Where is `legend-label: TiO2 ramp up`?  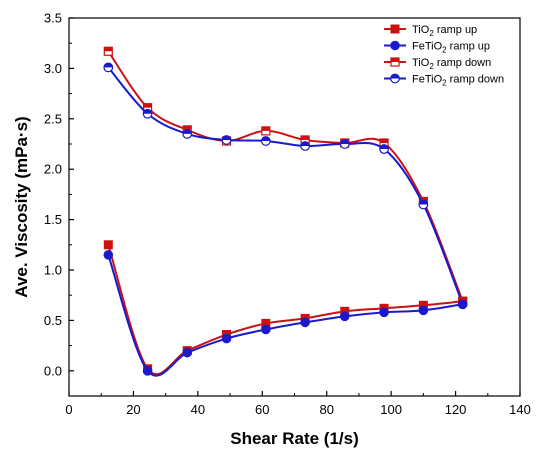 legend-label: TiO2 ramp up is located at coordinates (444, 31).